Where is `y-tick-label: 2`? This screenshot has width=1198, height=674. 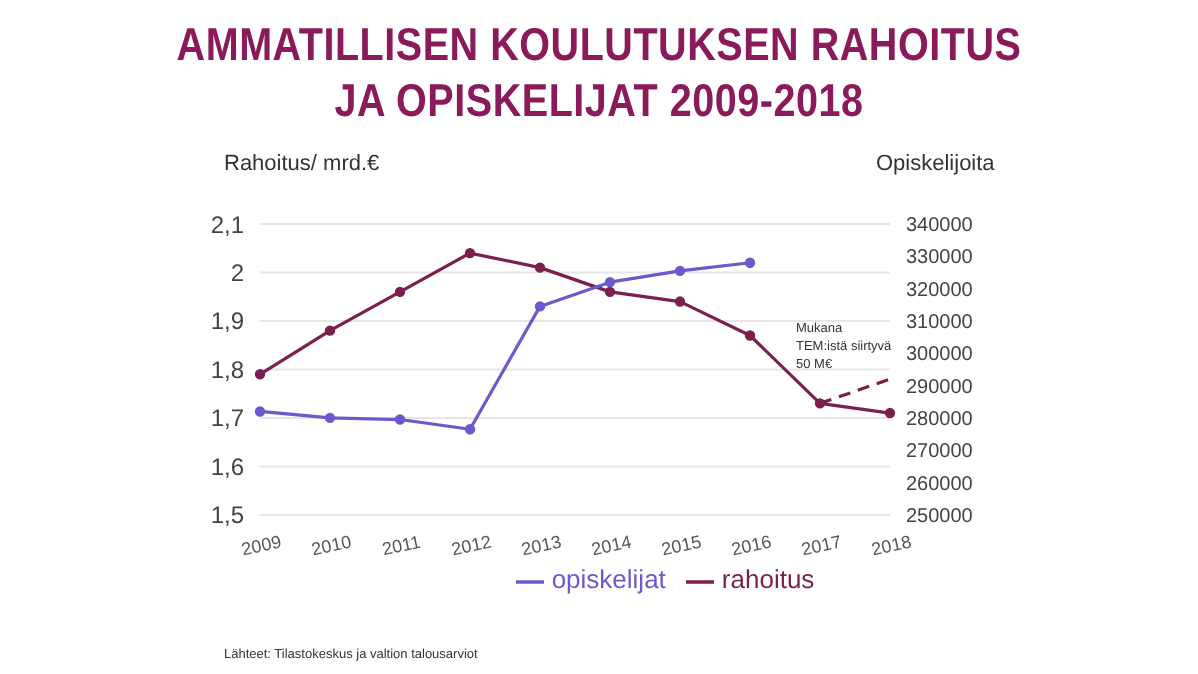
y-tick-label: 2 is located at coordinates (237, 273).